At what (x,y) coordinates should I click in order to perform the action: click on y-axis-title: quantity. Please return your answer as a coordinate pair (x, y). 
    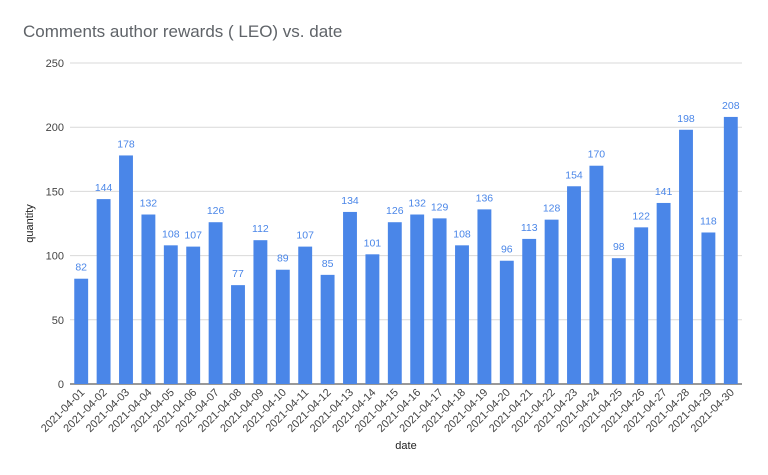
    Looking at the image, I should click on (30, 223).